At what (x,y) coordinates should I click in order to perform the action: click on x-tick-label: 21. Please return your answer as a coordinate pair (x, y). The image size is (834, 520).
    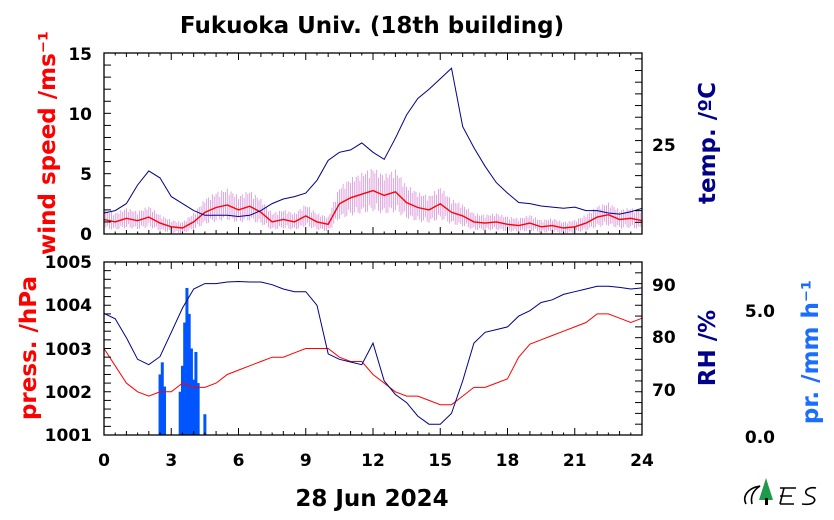
    Looking at the image, I should click on (575, 461).